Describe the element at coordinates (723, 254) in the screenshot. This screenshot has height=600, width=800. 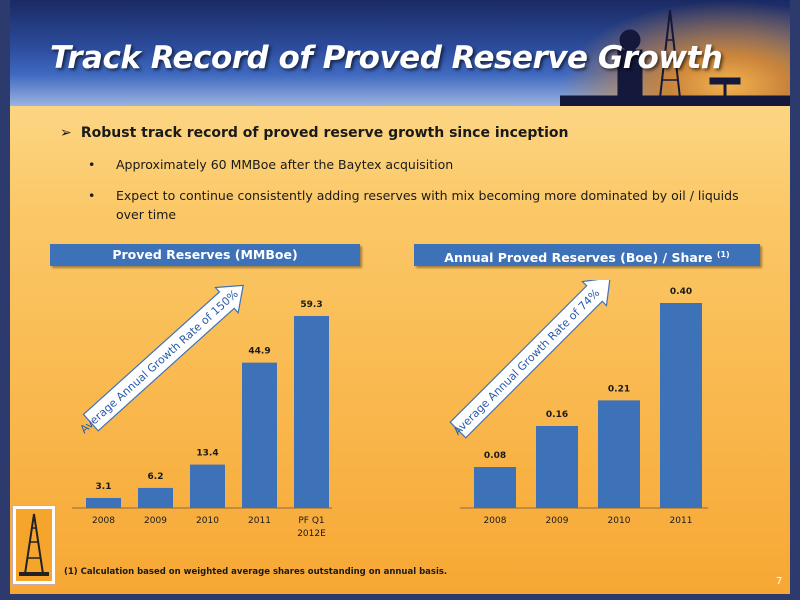
I see `chart-title-superscript: (1)` at that location.